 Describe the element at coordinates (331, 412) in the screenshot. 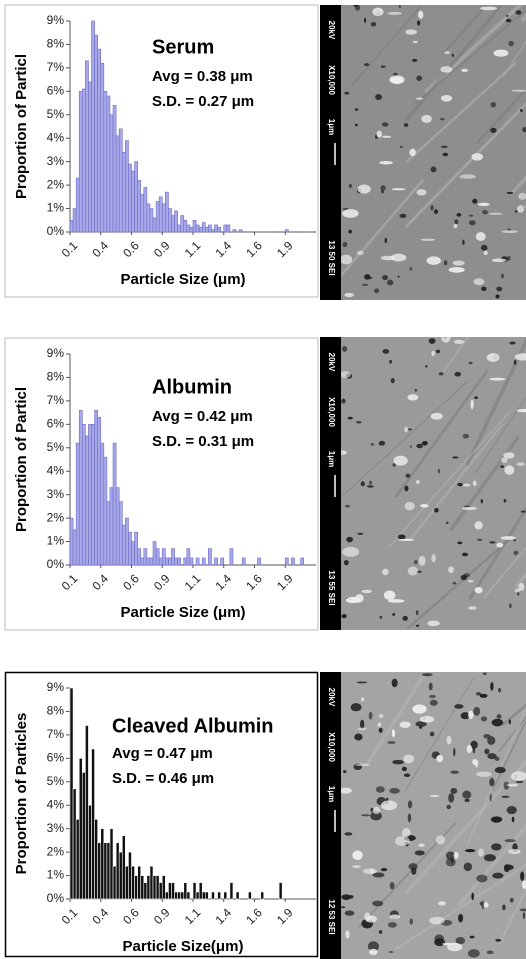

I see `micrograph-label: X10,000` at that location.